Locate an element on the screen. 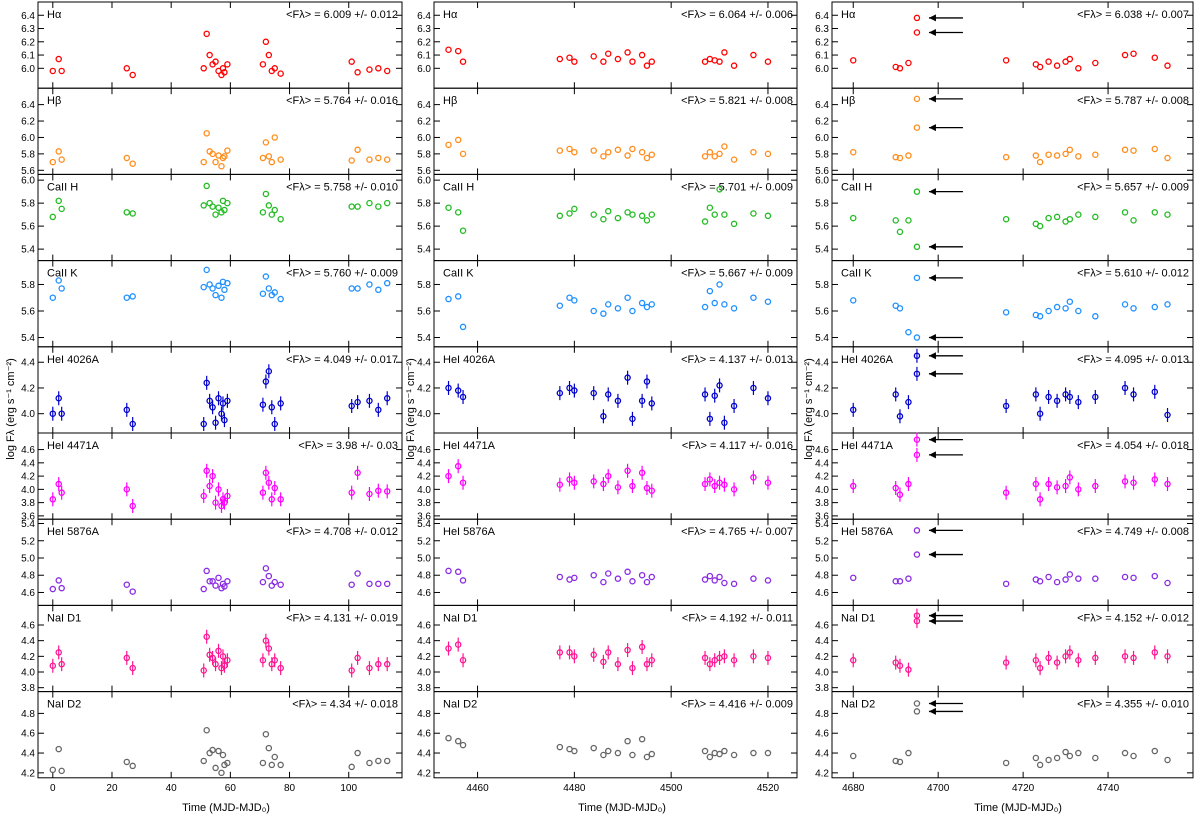  panel-frame is located at coordinates (1012, 735).